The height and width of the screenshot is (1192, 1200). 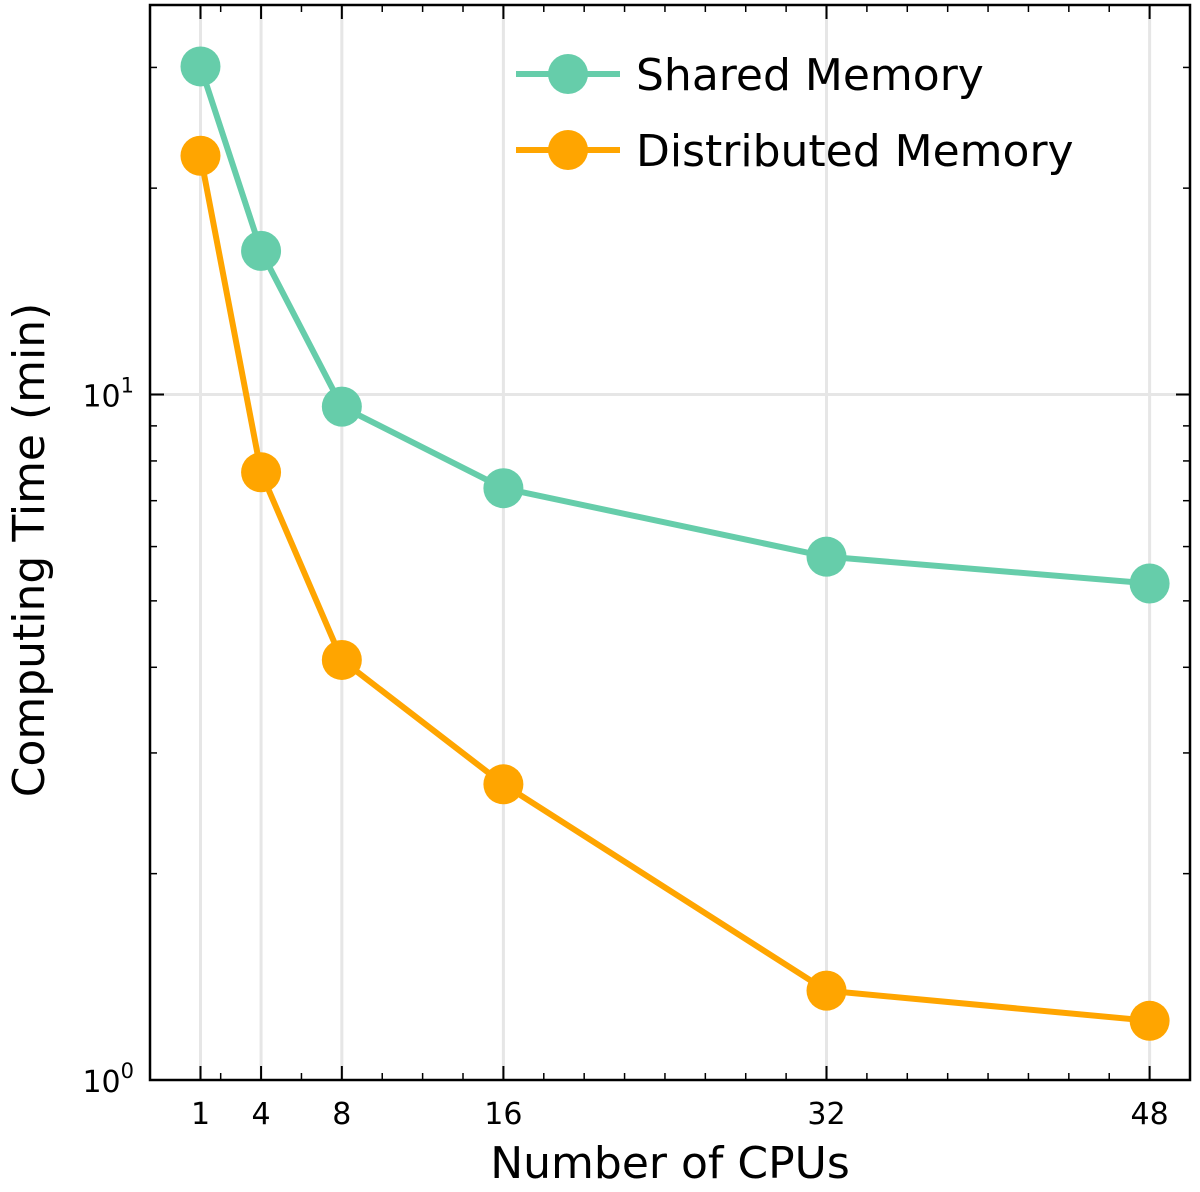 What do you see at coordinates (568, 150) in the screenshot?
I see `legend-marker-distributed-memory` at bounding box center [568, 150].